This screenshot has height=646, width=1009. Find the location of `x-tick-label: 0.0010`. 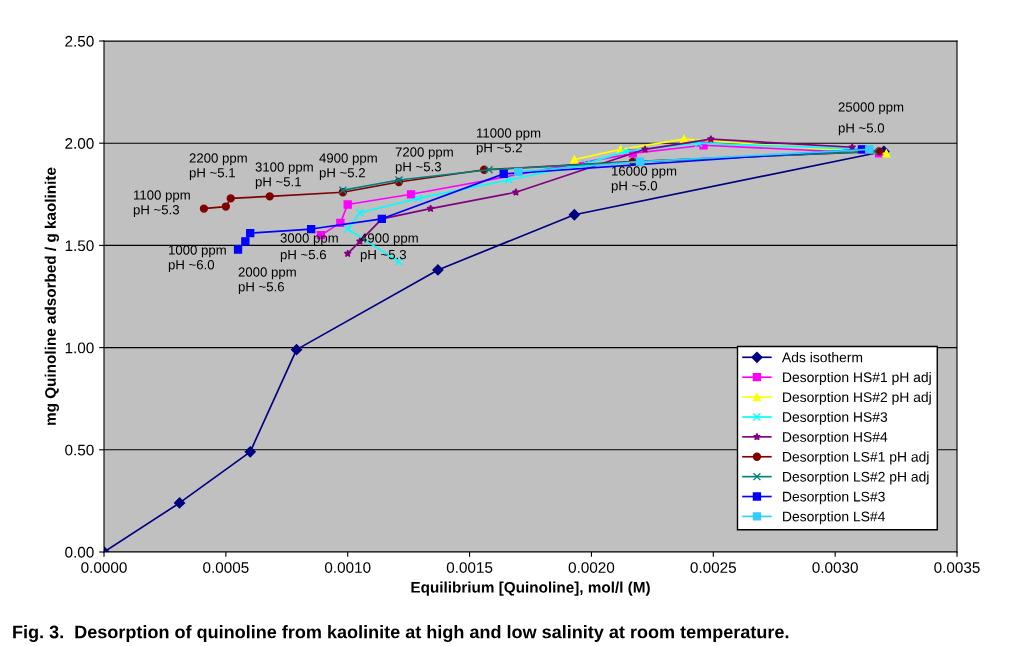

x-tick-label: 0.0010 is located at coordinates (347, 567).